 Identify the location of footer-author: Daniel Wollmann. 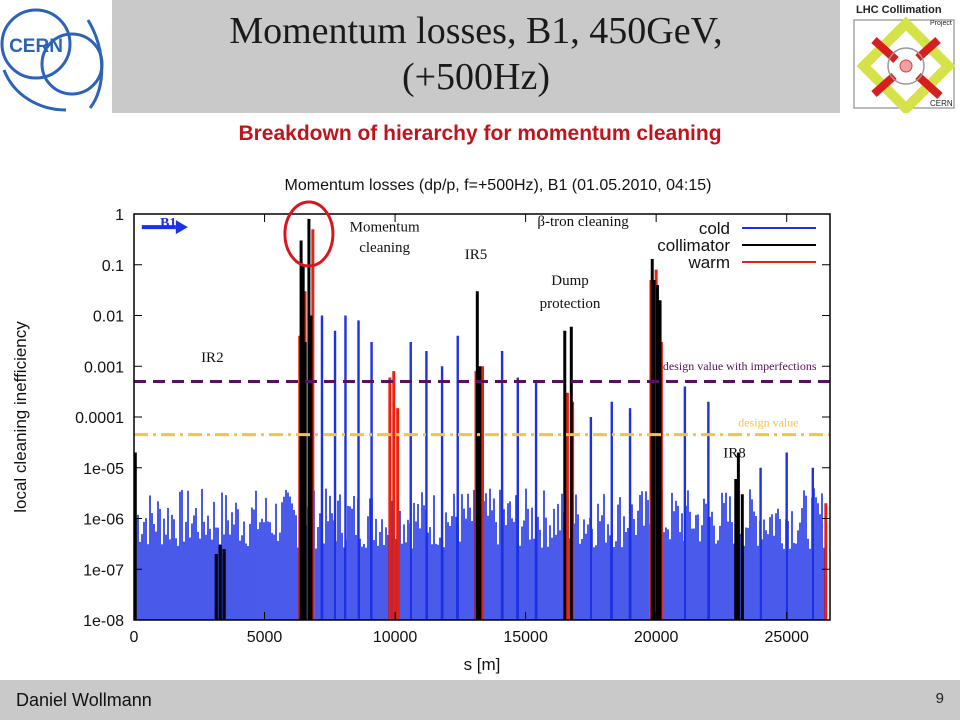
(84, 700).